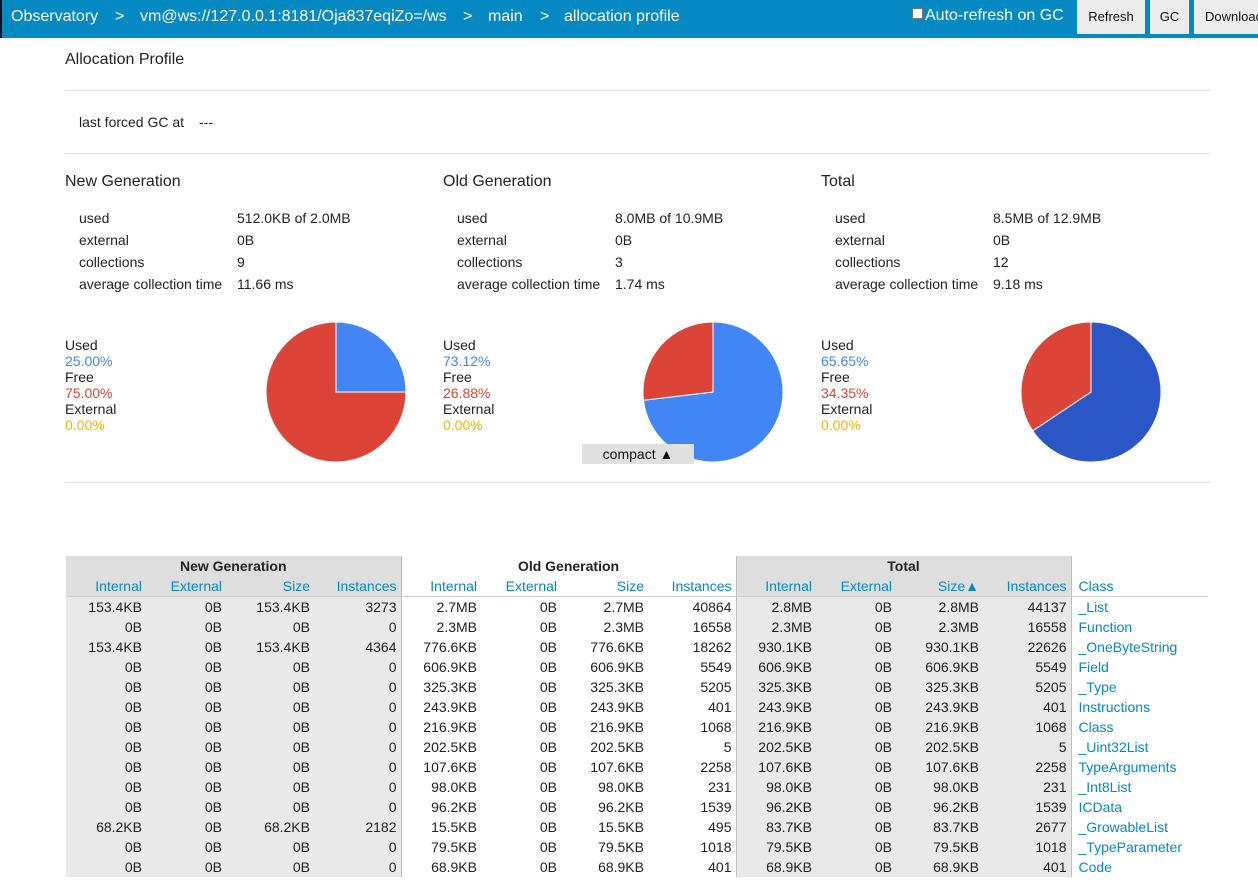 The width and height of the screenshot is (1258, 880). I want to click on class-link: _List, so click(1139, 606).